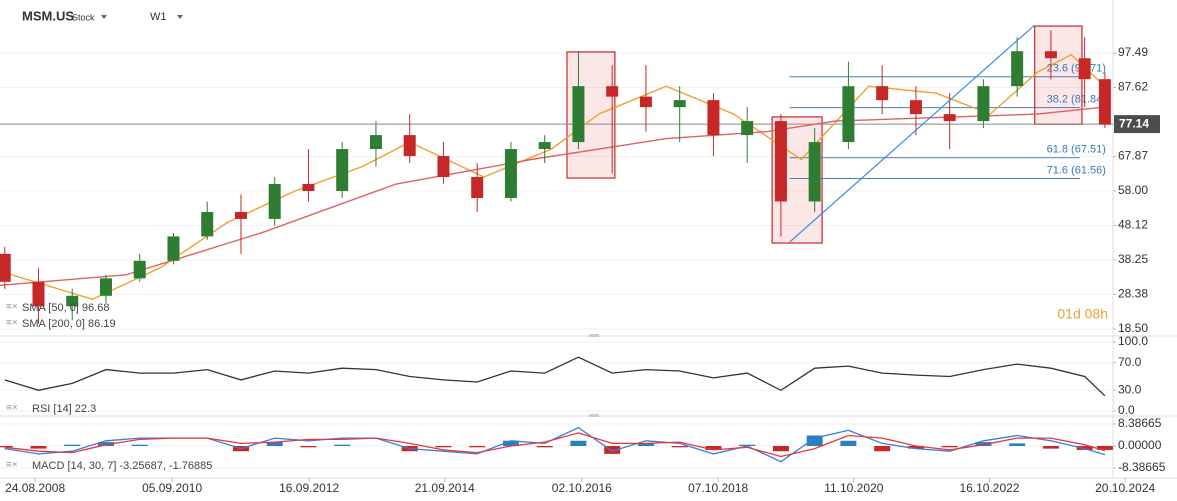 This screenshot has width=1177, height=501. I want to click on fib-label: 38.2 (81.84), so click(1076, 100).